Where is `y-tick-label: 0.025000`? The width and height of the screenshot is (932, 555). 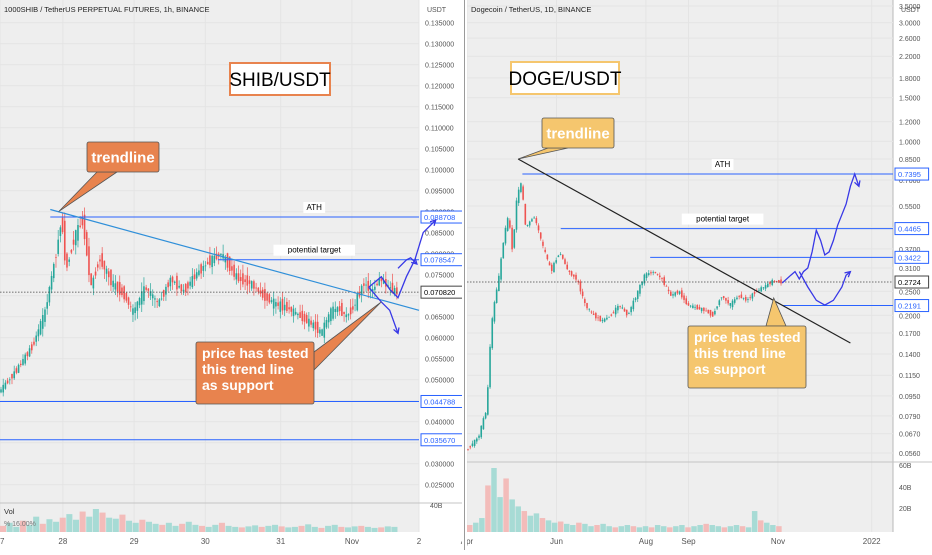 y-tick-label: 0.025000 is located at coordinates (439, 486).